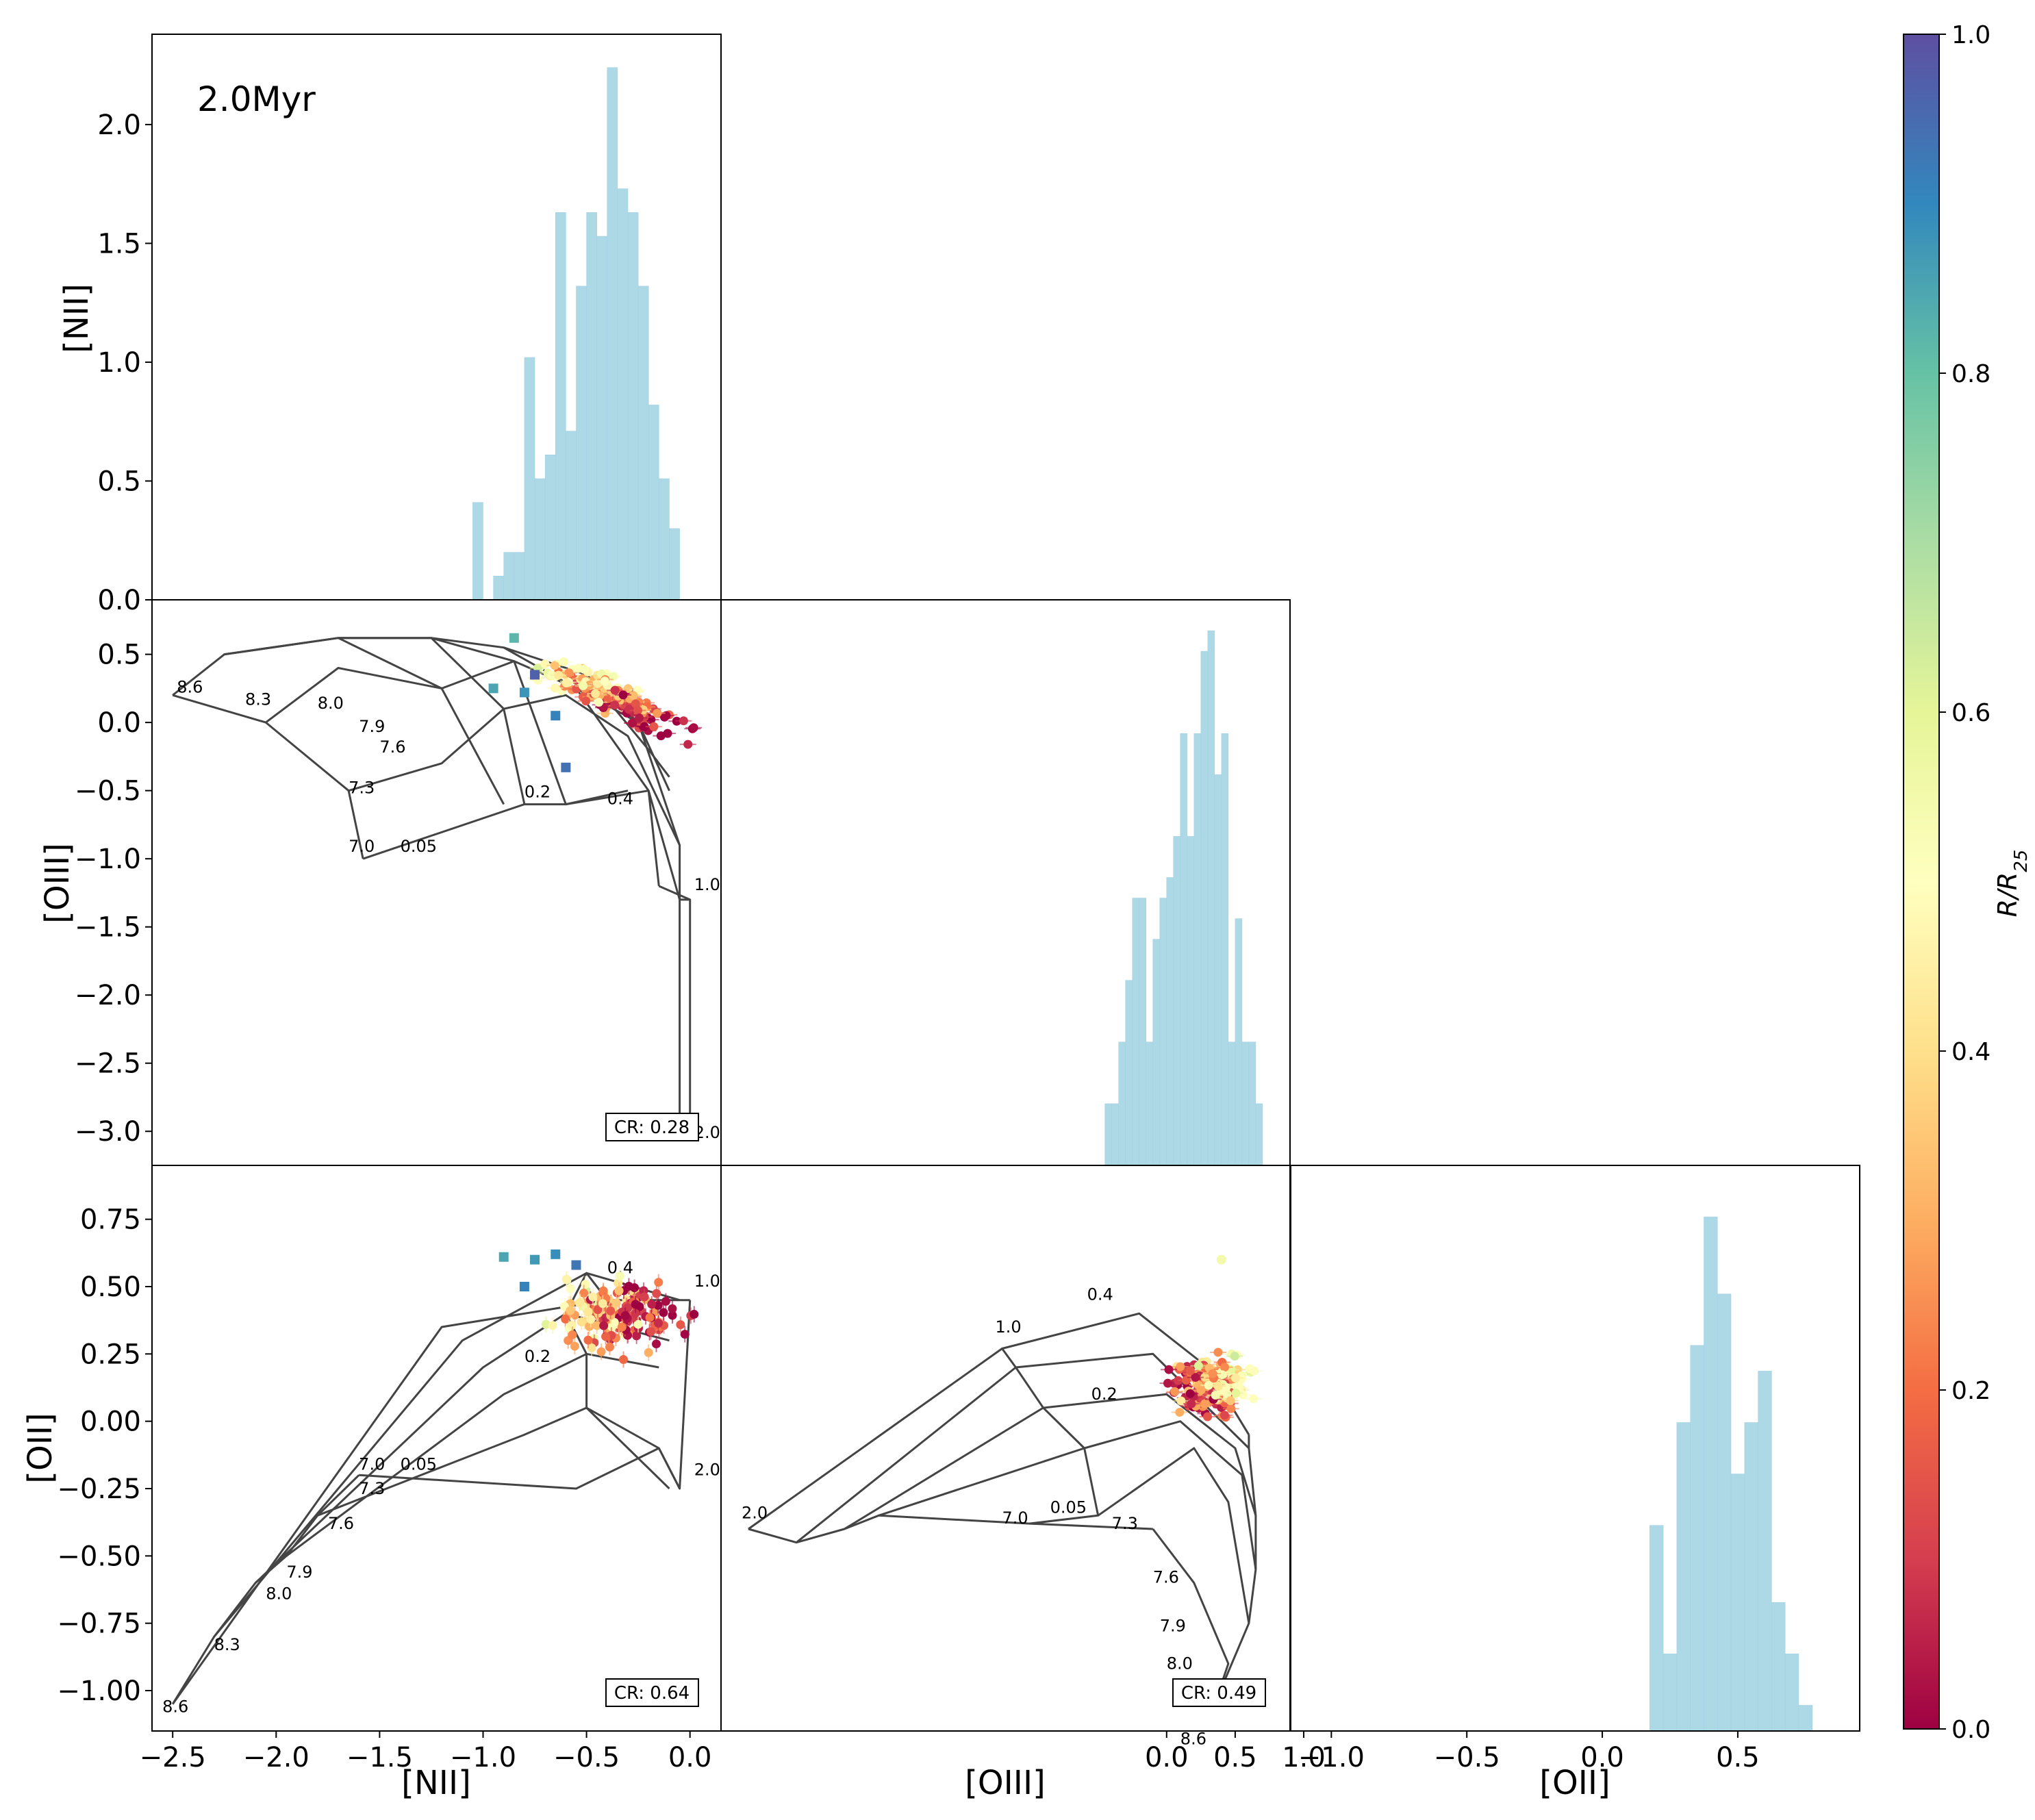 The width and height of the screenshot is (2035, 1820). I want to click on age-label: 2.0Myr, so click(256, 99).